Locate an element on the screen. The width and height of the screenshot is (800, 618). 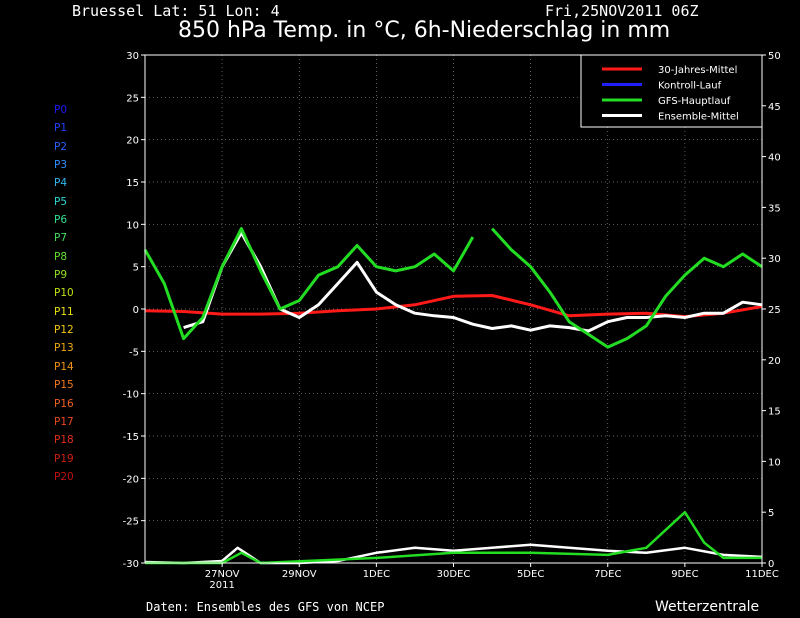
x-tick-label: 1DEC is located at coordinates (376, 574).